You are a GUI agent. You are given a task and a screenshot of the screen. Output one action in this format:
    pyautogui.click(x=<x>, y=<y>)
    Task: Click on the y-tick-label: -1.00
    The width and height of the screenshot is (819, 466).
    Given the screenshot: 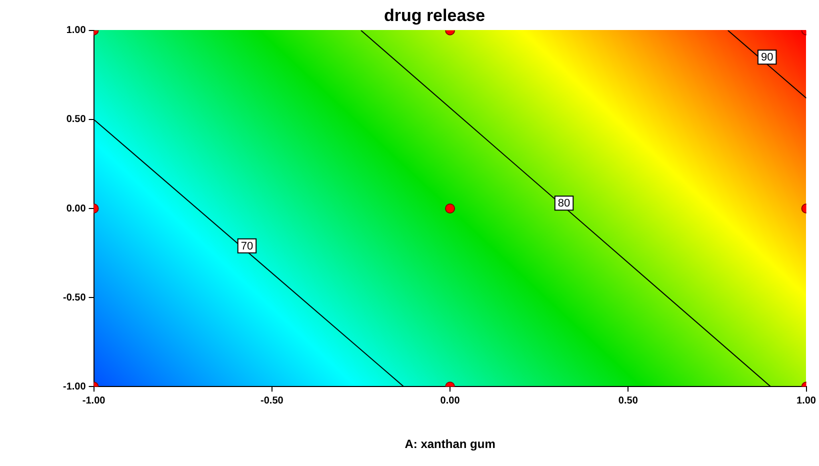 What is the action you would take?
    pyautogui.click(x=74, y=386)
    